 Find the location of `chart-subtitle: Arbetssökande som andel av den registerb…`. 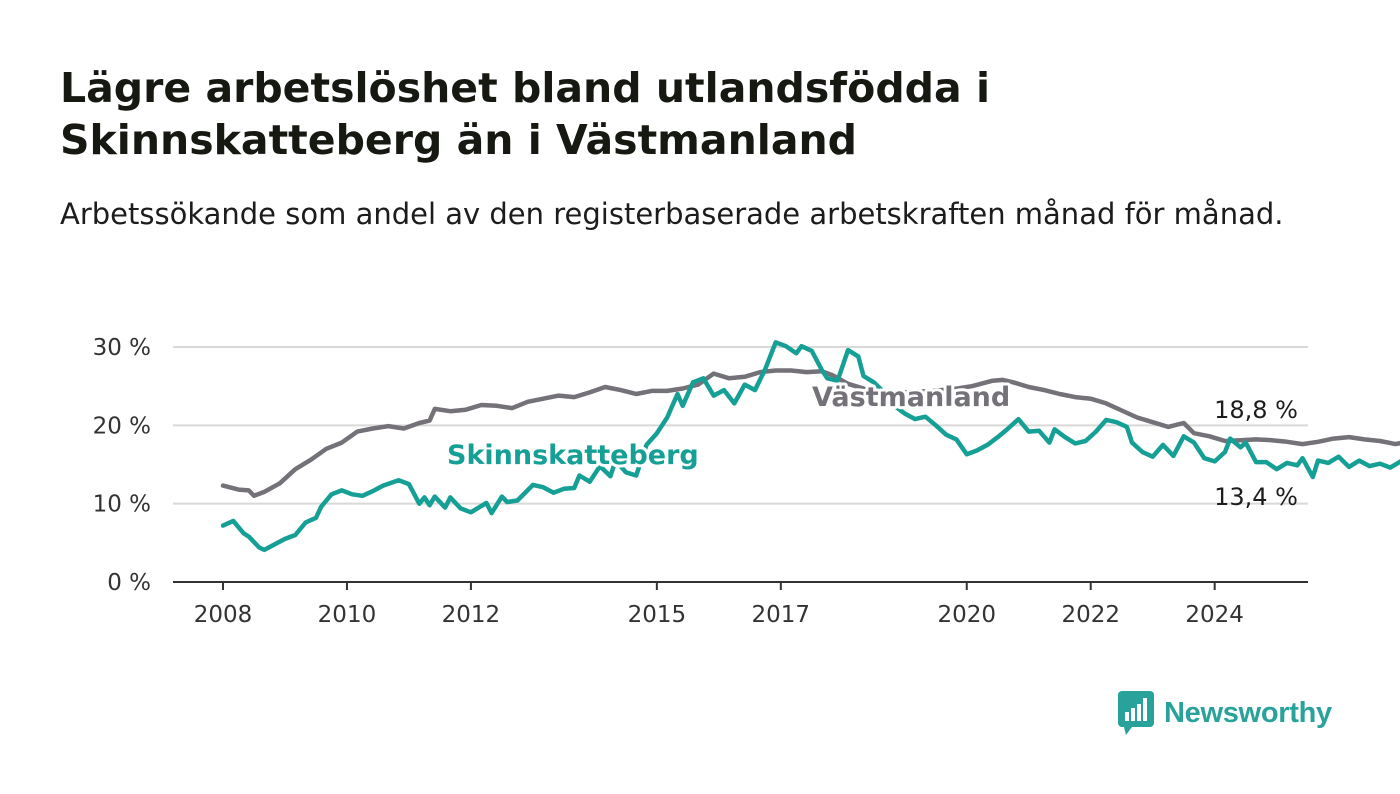

chart-subtitle: Arbetssökande som andel av den registerb… is located at coordinates (672, 214).